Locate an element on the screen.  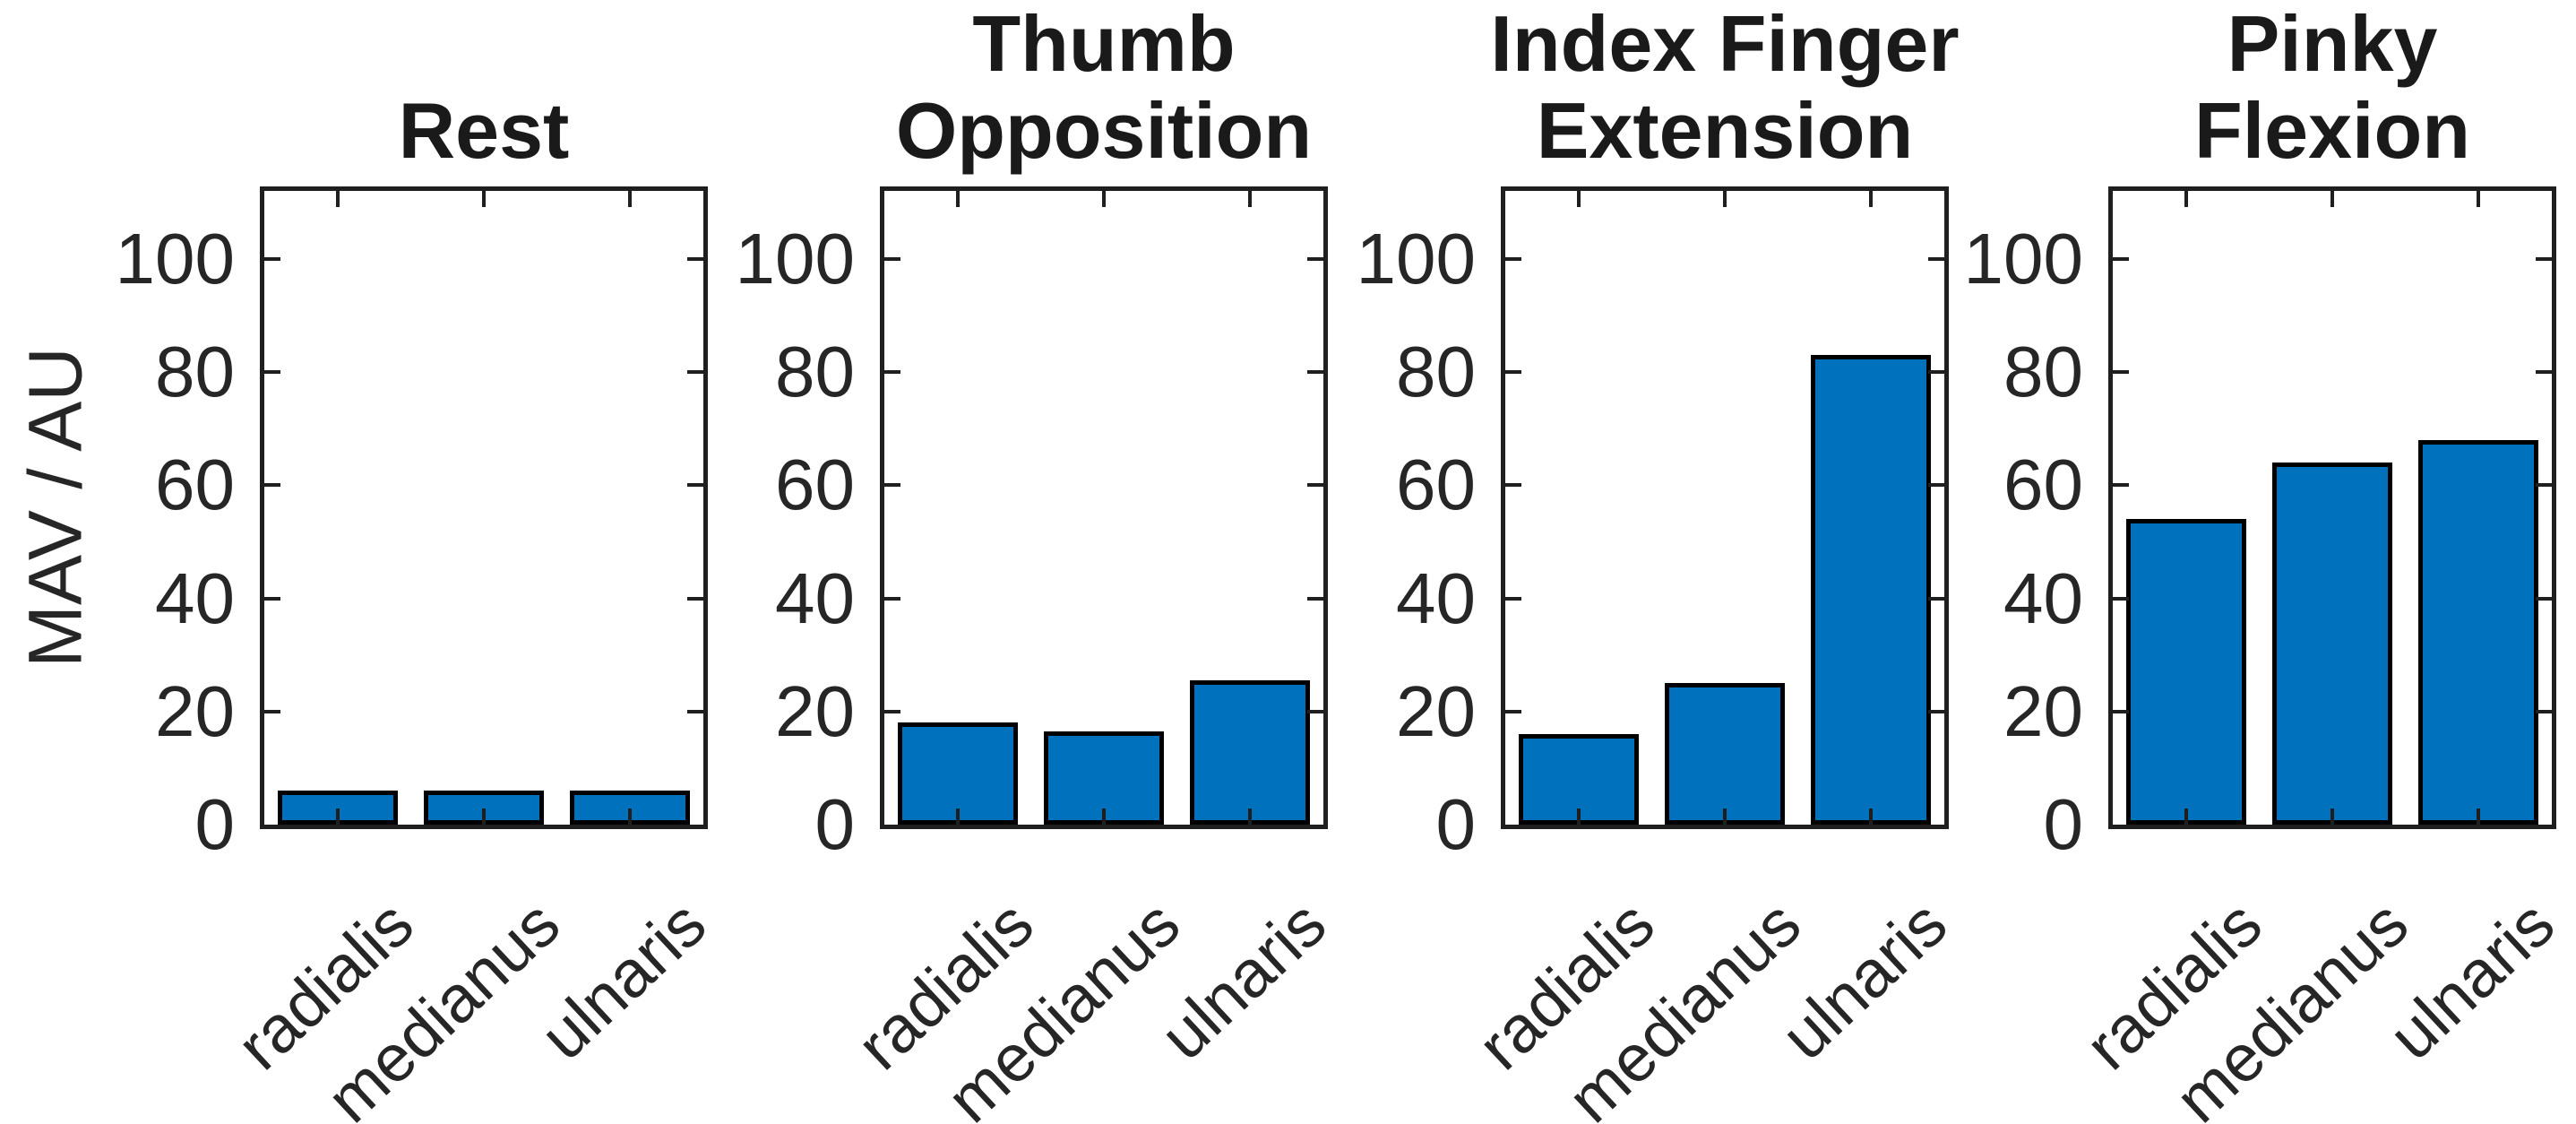
subplot-title-pinky-flexion: Pinky Flexion is located at coordinates (2275, 87).